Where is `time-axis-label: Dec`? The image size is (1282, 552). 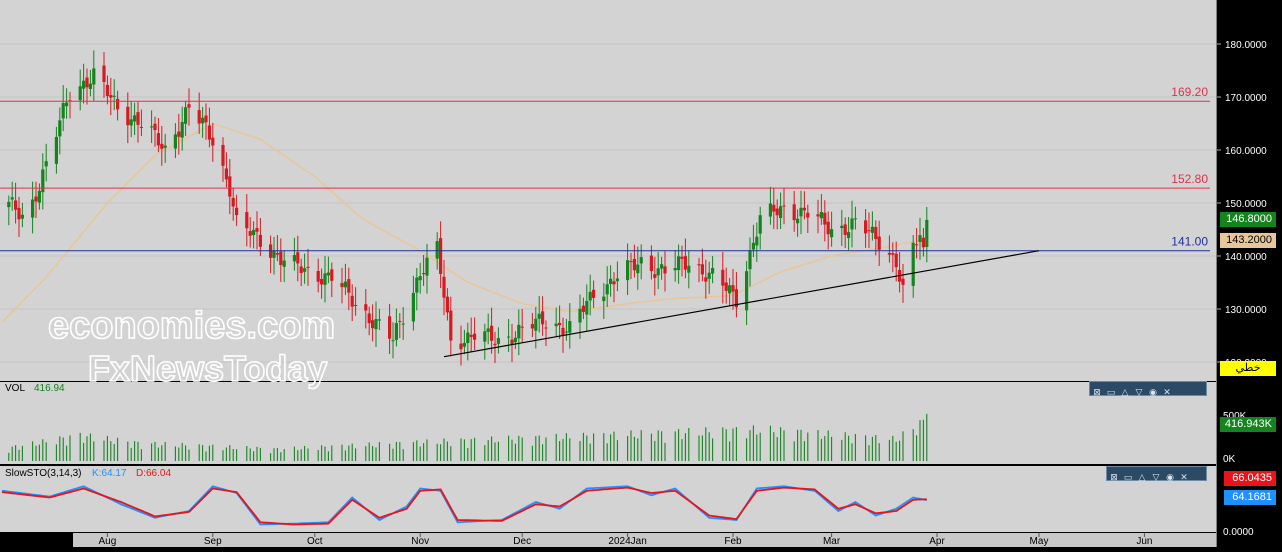
time-axis-label: Dec is located at coordinates (522, 541).